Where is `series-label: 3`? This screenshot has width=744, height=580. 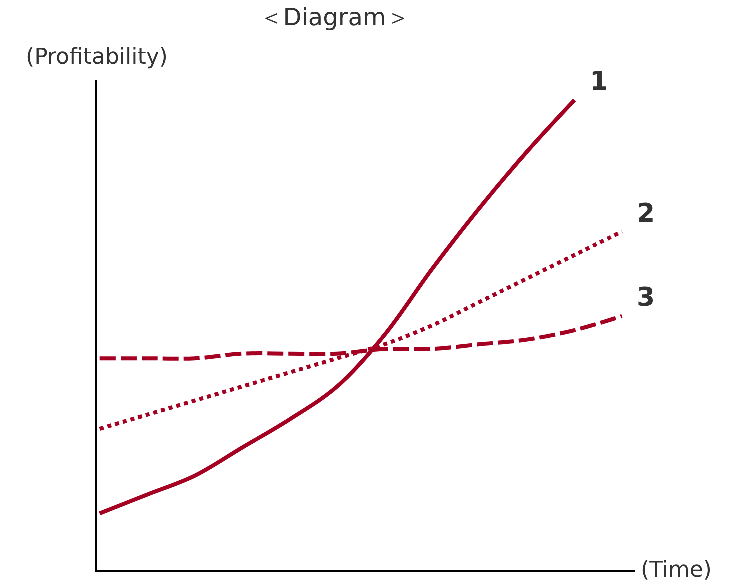 series-label: 3 is located at coordinates (646, 298).